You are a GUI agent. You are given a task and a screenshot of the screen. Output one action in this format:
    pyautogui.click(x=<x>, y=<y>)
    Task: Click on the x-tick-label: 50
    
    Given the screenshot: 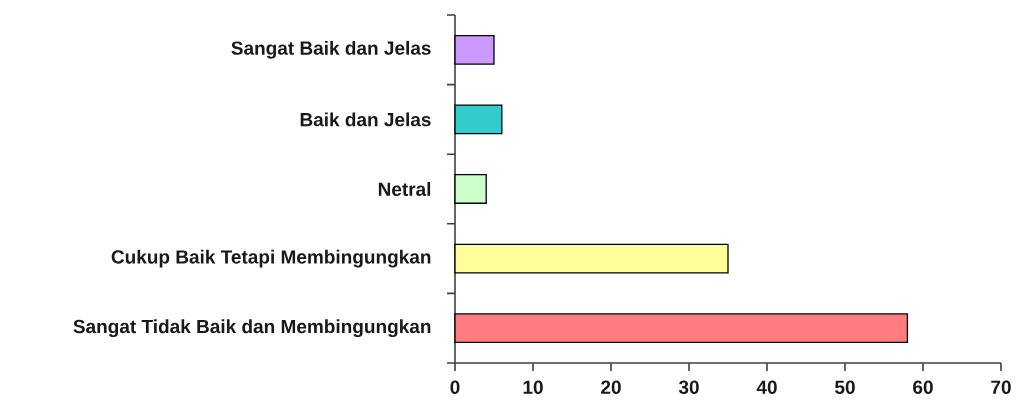 What is the action you would take?
    pyautogui.click(x=845, y=387)
    